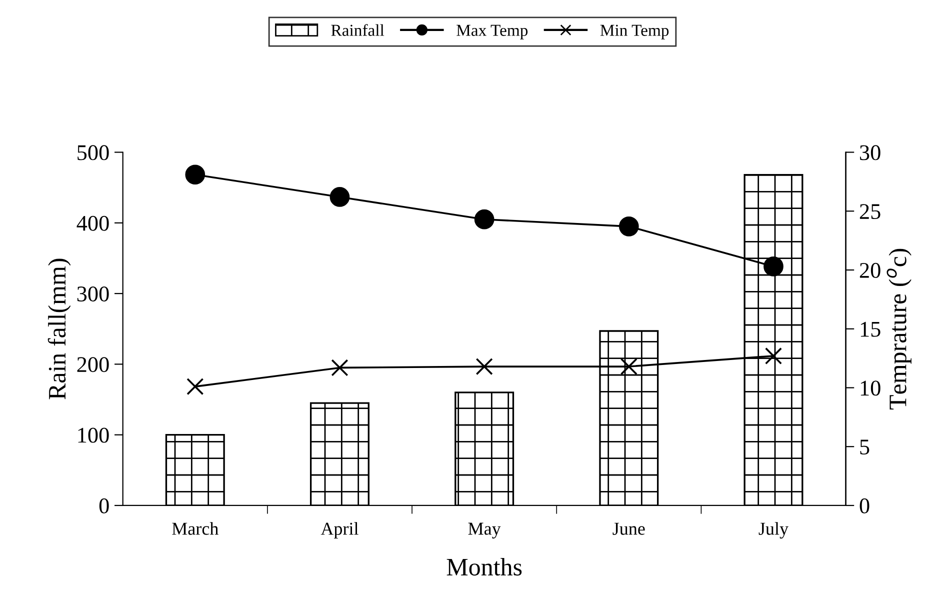 Image resolution: width=945 pixels, height=609 pixels. Describe the element at coordinates (773, 530) in the screenshot. I see `x-tick-label: July` at that location.